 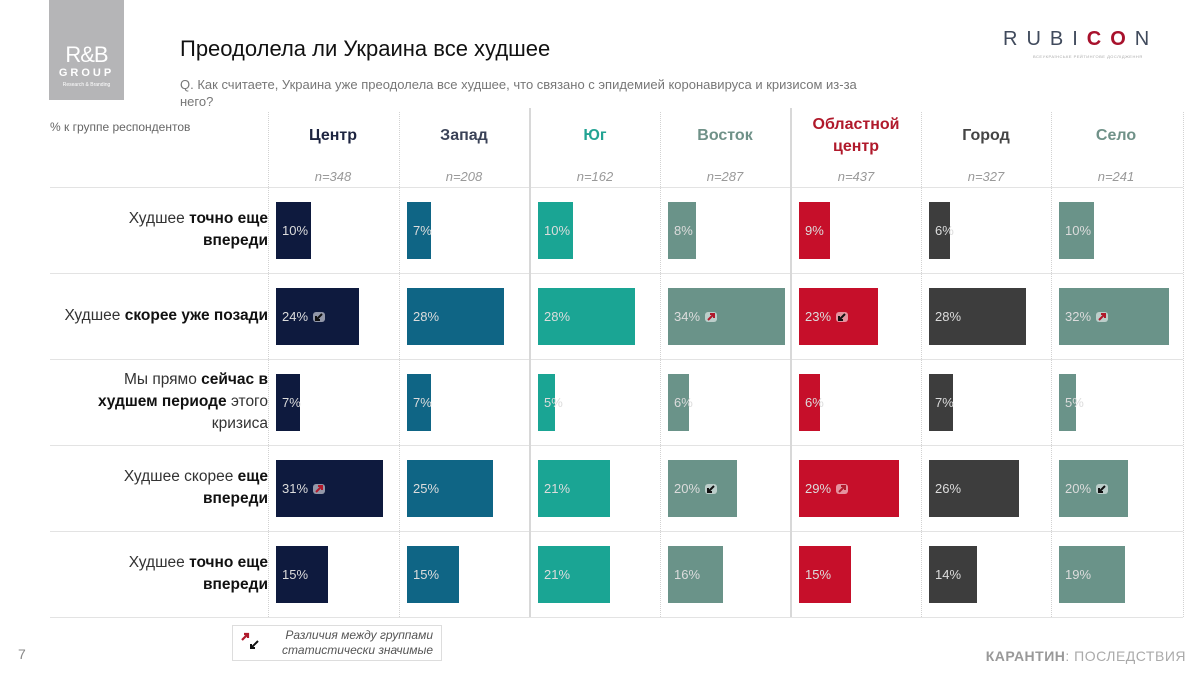 I want to click on bar: 15%, so click(x=433, y=574).